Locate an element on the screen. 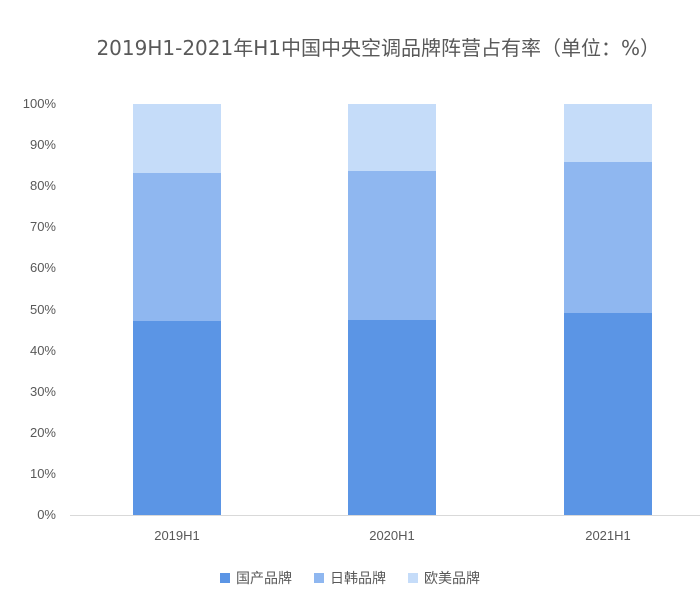 This screenshot has height=611, width=700. y-tick-label: 90% is located at coordinates (42, 145).